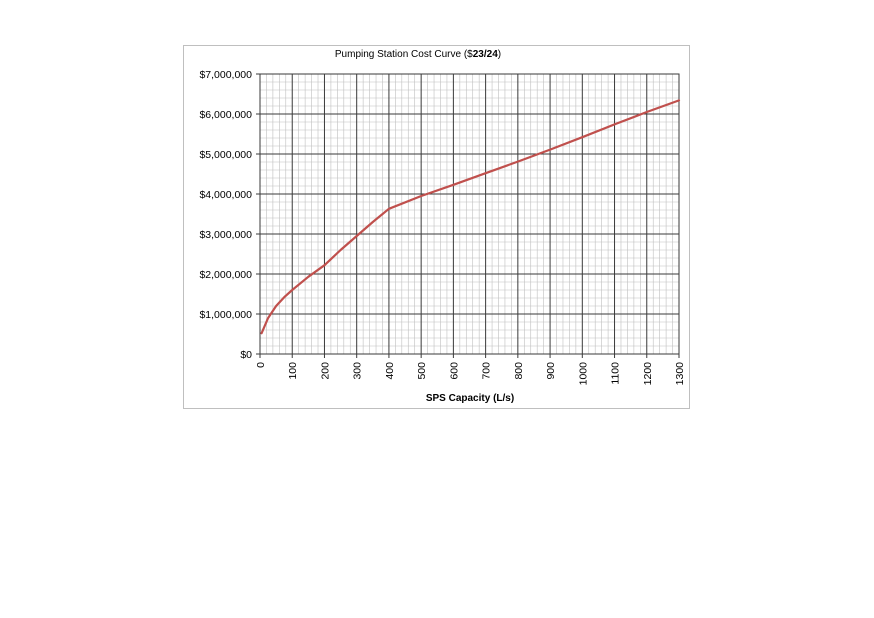 The height and width of the screenshot is (618, 874). What do you see at coordinates (225, 195) in the screenshot?
I see `y-tick-label: $4,000,000` at bounding box center [225, 195].